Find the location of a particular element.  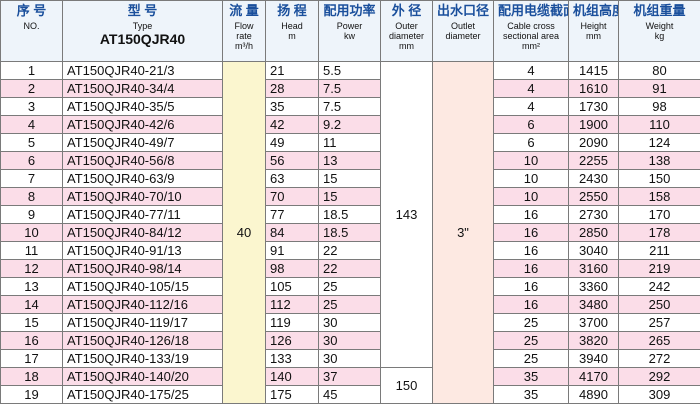

header-unit: mm² is located at coordinates (531, 46).